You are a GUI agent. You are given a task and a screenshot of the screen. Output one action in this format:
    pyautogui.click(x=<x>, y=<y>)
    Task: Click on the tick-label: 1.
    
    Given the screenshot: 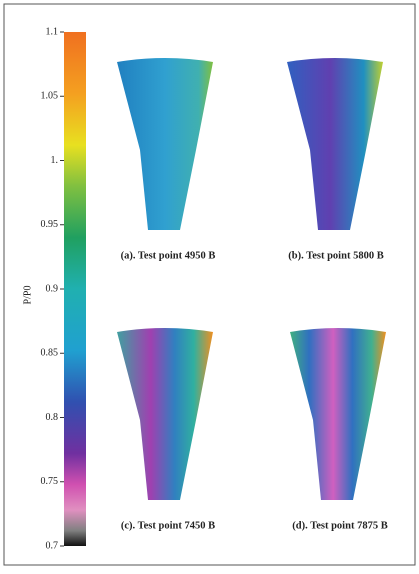 What is the action you would take?
    pyautogui.click(x=55, y=160)
    